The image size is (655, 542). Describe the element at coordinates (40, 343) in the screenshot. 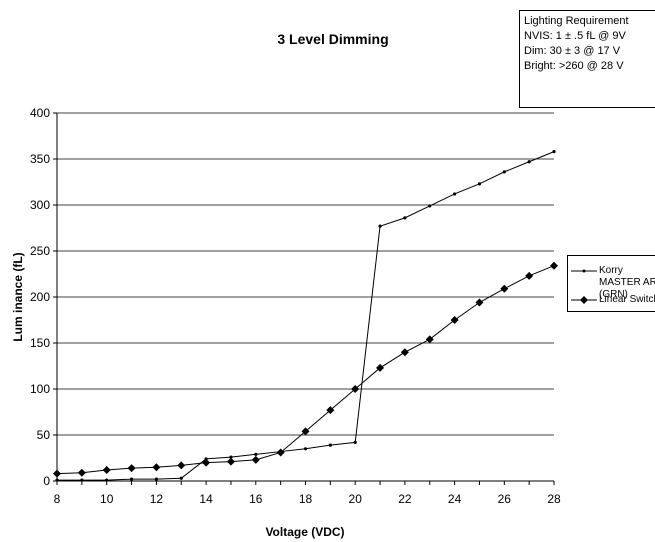

I see `y-tick-label: 150` at that location.